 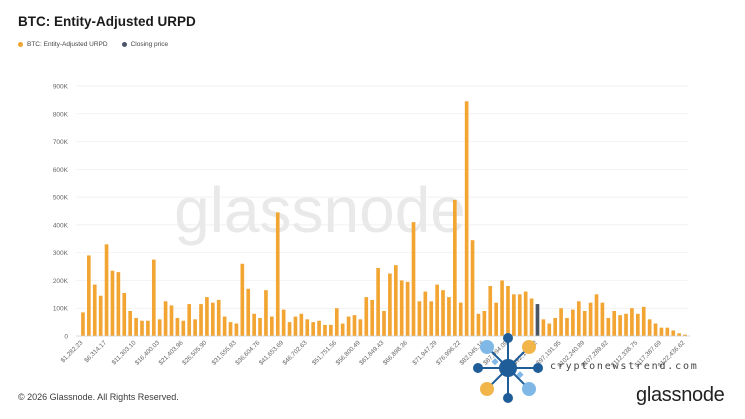 I want to click on legend-item-urpd: BTC: Entity-Adjusted URPD, so click(x=63, y=44).